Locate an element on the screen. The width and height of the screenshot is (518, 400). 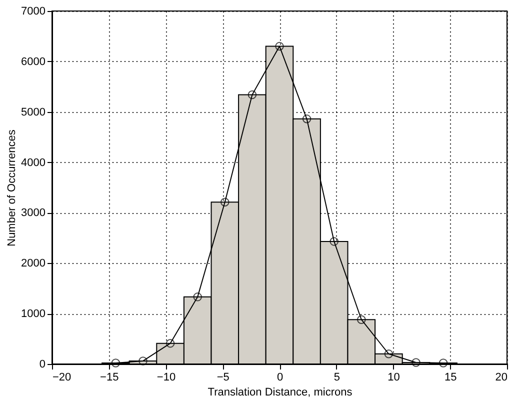
y-tick-label: 0 is located at coordinates (42, 364).